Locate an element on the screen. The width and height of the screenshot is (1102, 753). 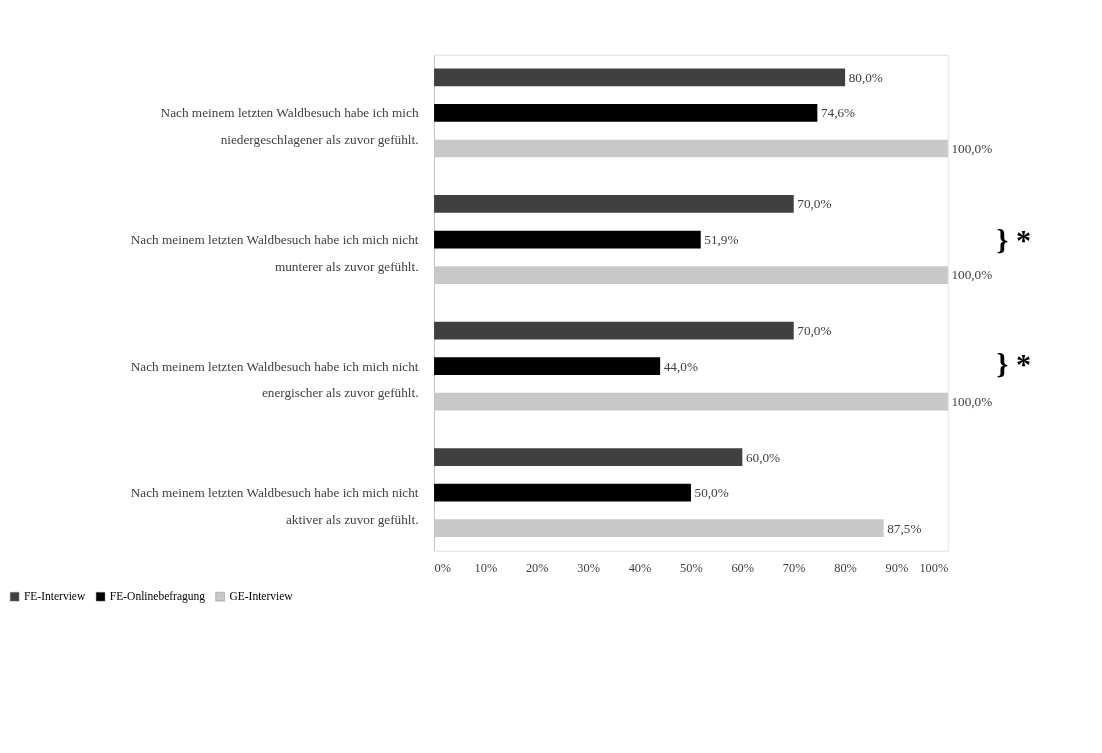
data-label: 44,0% is located at coordinates (680, 366).